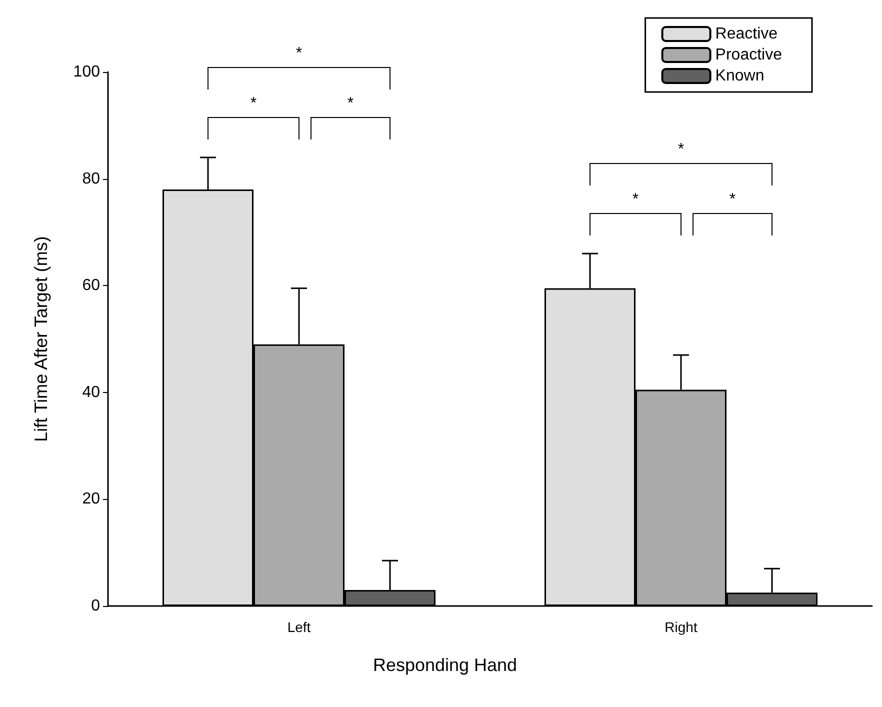  I want to click on y-tick-label: 100, so click(86, 72).